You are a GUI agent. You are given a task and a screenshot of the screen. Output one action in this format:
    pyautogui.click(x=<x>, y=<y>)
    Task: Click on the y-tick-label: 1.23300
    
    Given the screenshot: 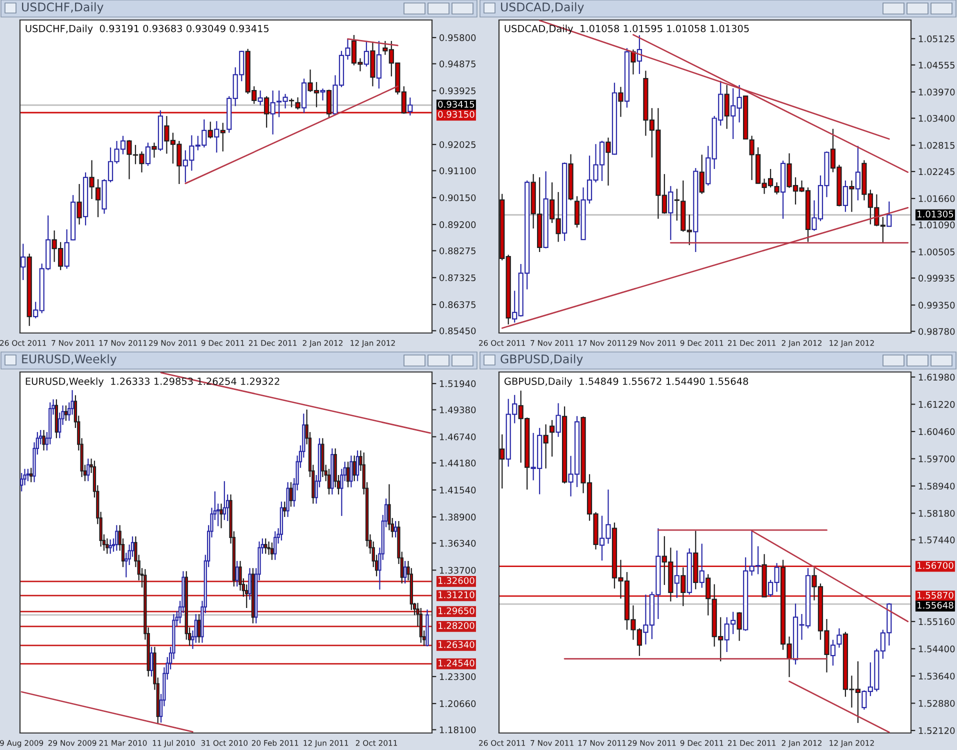 What is the action you would take?
    pyautogui.click(x=458, y=676)
    